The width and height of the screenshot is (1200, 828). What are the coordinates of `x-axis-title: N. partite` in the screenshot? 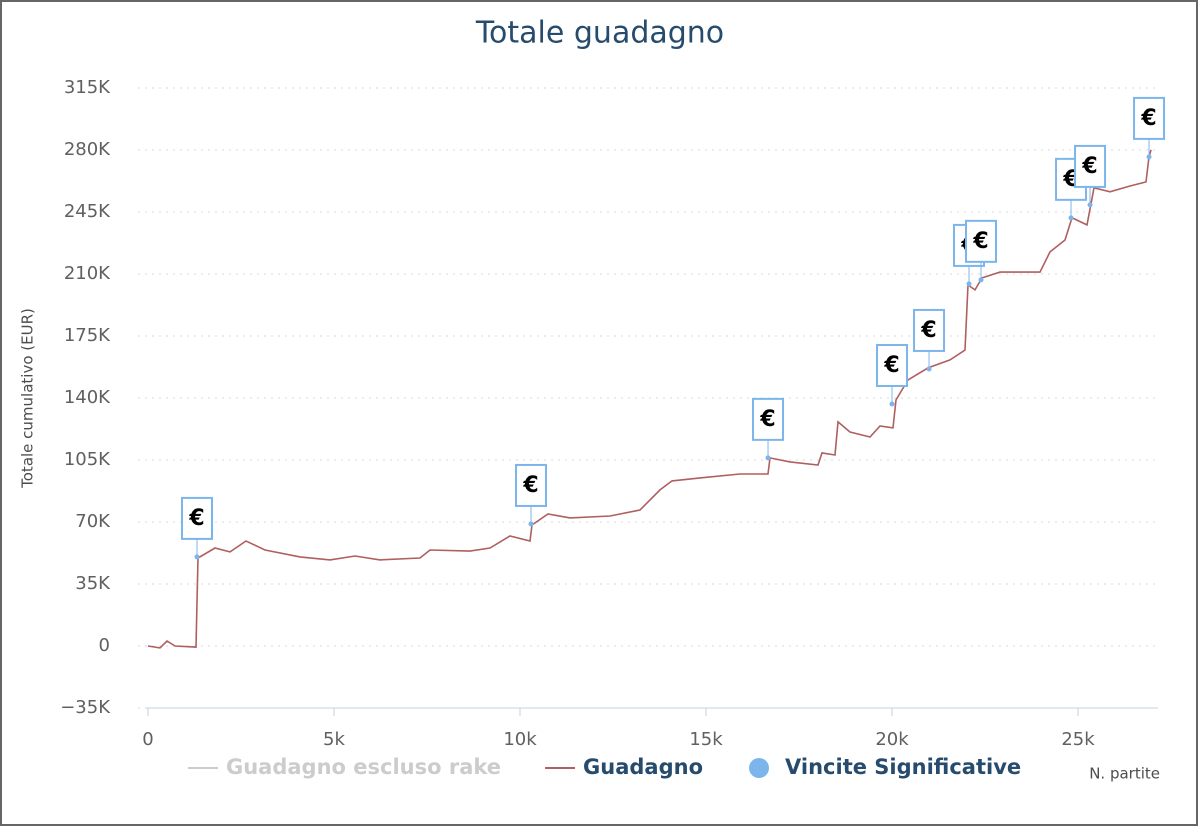 It's located at (1124, 774).